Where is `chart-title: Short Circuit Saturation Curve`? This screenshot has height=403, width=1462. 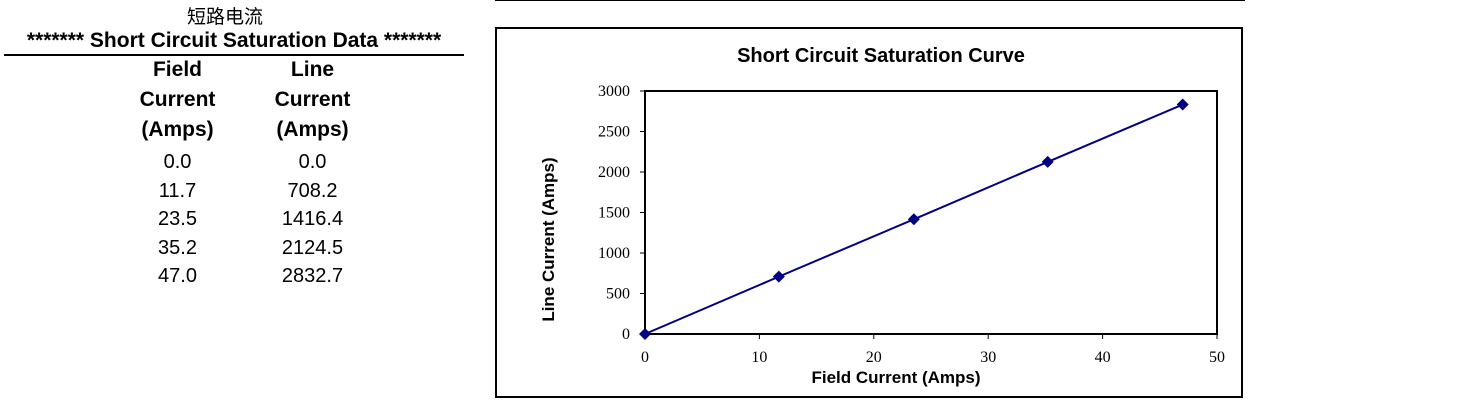
chart-title: Short Circuit Saturation Curve is located at coordinates (881, 56).